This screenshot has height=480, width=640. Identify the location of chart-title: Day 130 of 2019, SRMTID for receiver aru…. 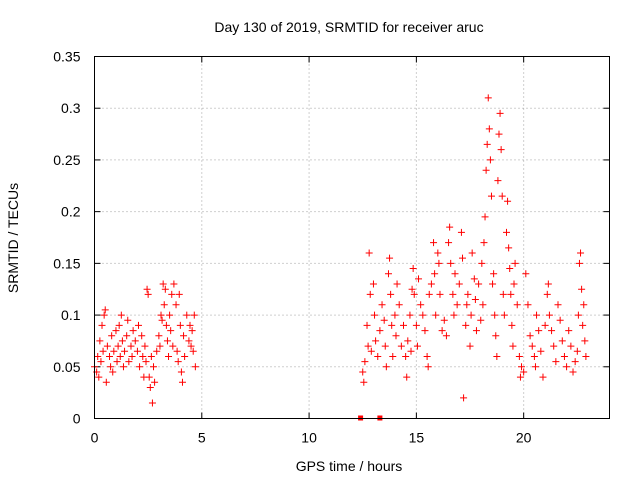
(348, 27).